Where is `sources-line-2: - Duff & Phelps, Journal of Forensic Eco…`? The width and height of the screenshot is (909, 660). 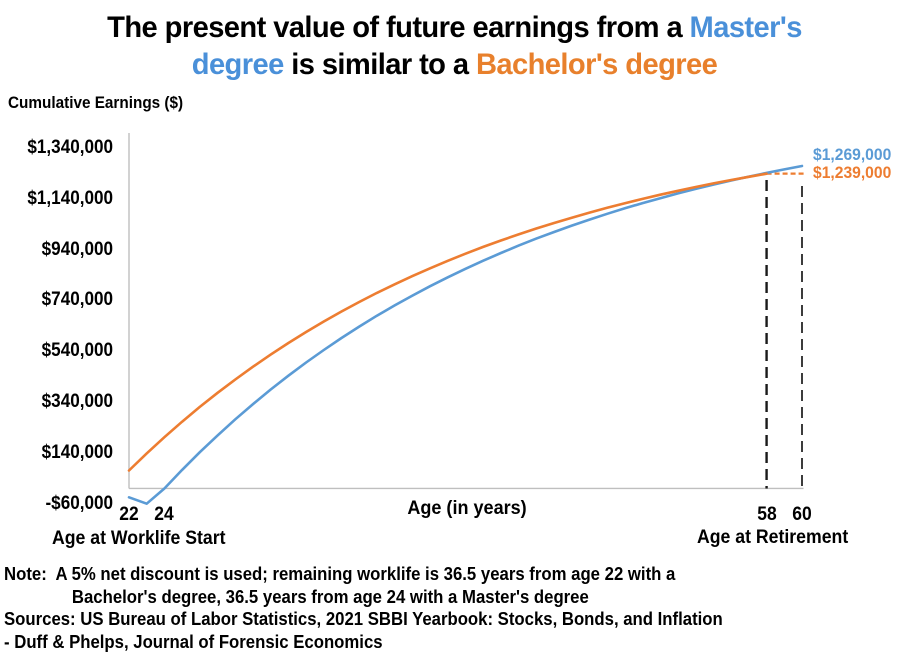 sources-line-2: - Duff & Phelps, Journal of Forensic Eco… is located at coordinates (193, 641).